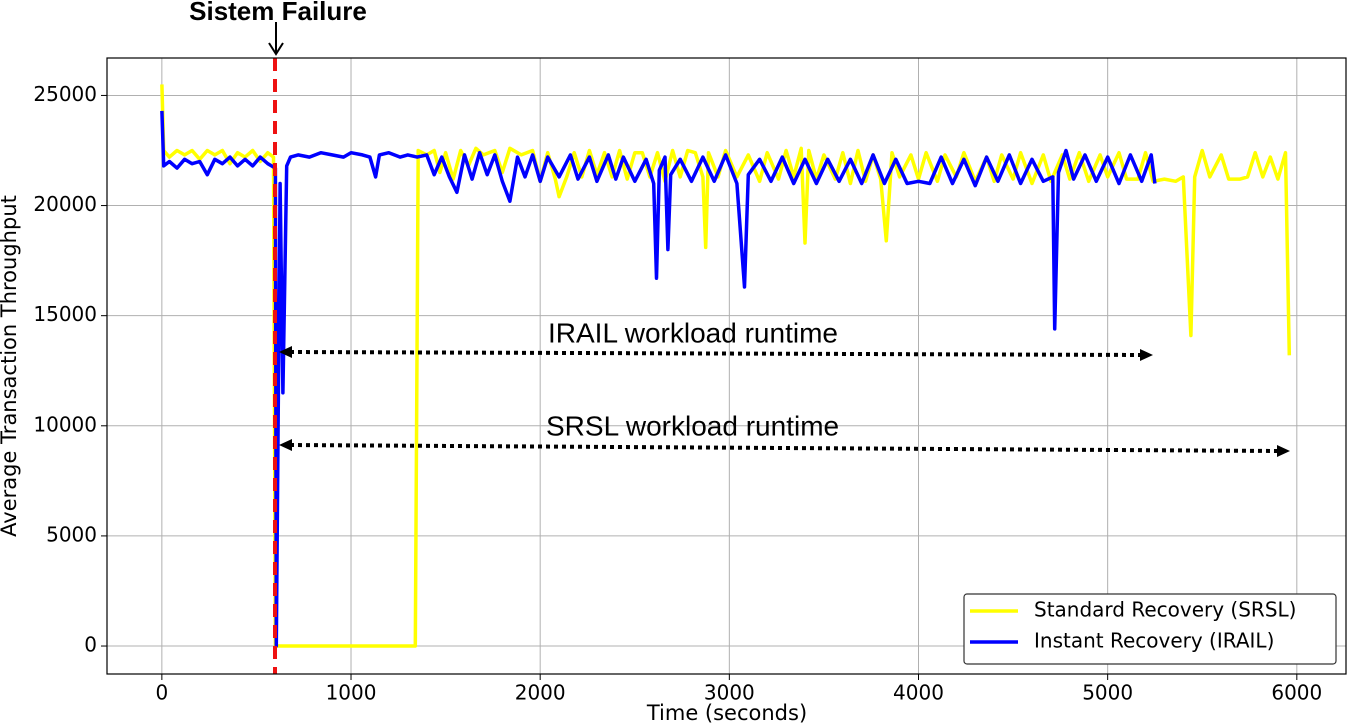 The height and width of the screenshot is (724, 1348). I want to click on x-tick-label: 1000, so click(351, 693).